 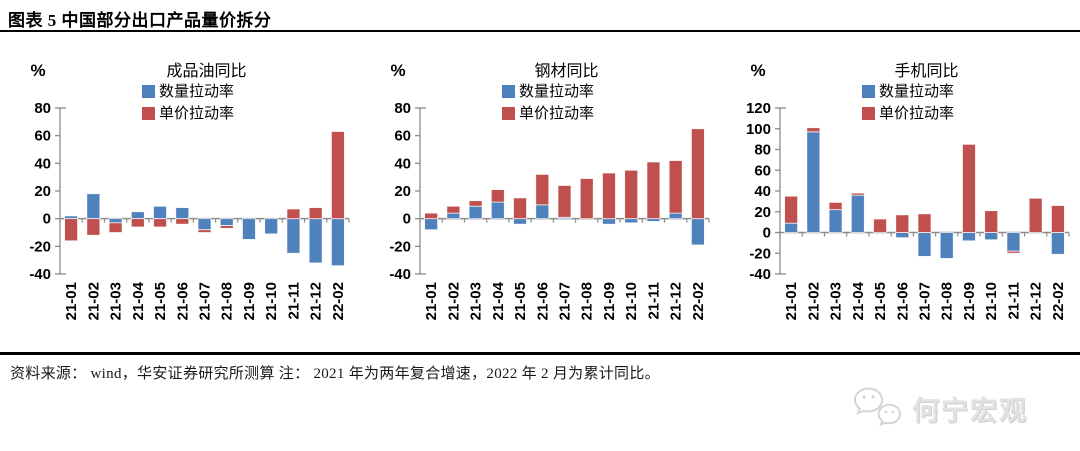 I want to click on chart-title: 手机同比, so click(x=926, y=71).